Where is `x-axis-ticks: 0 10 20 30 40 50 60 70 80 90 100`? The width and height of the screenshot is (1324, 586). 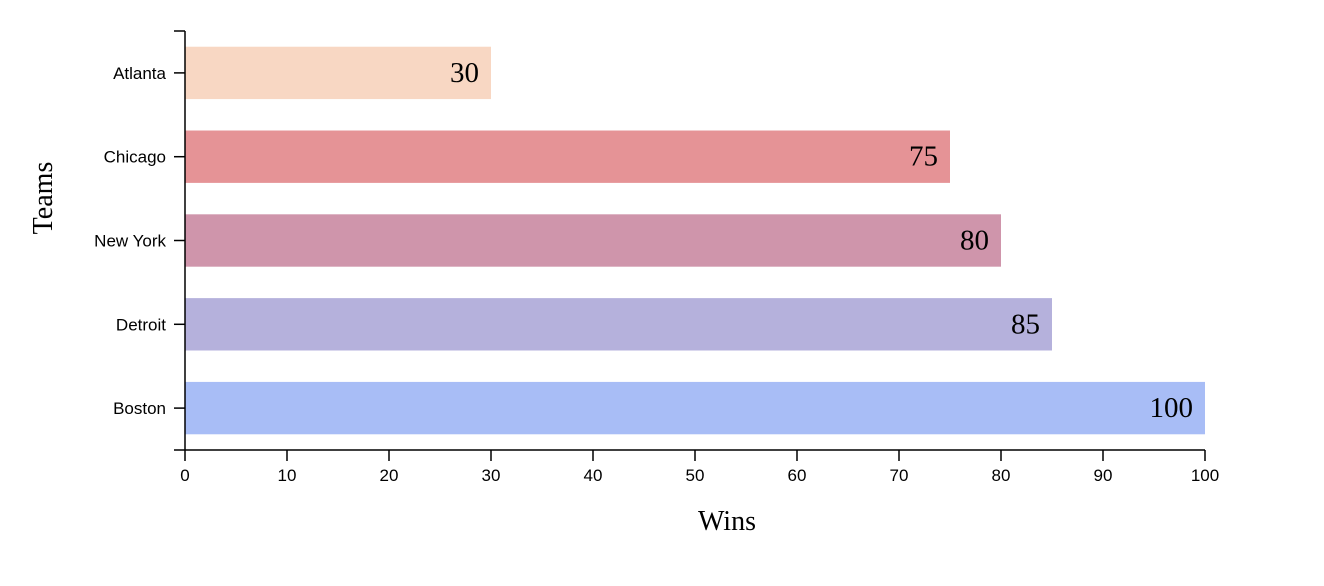
x-axis-ticks: 0 10 20 30 40 50 60 70 80 90 100 is located at coordinates (699, 467).